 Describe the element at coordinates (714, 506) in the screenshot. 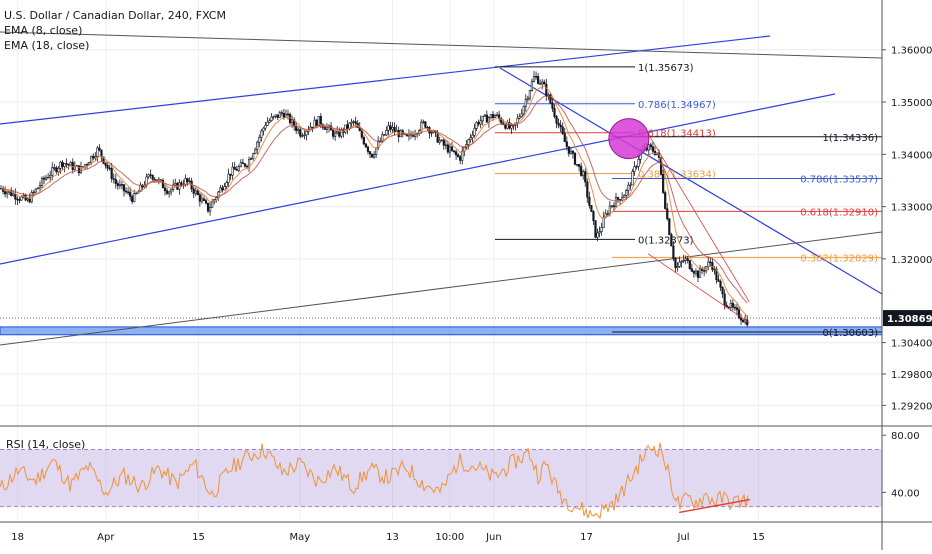

I see `rsi-divergence-line` at that location.